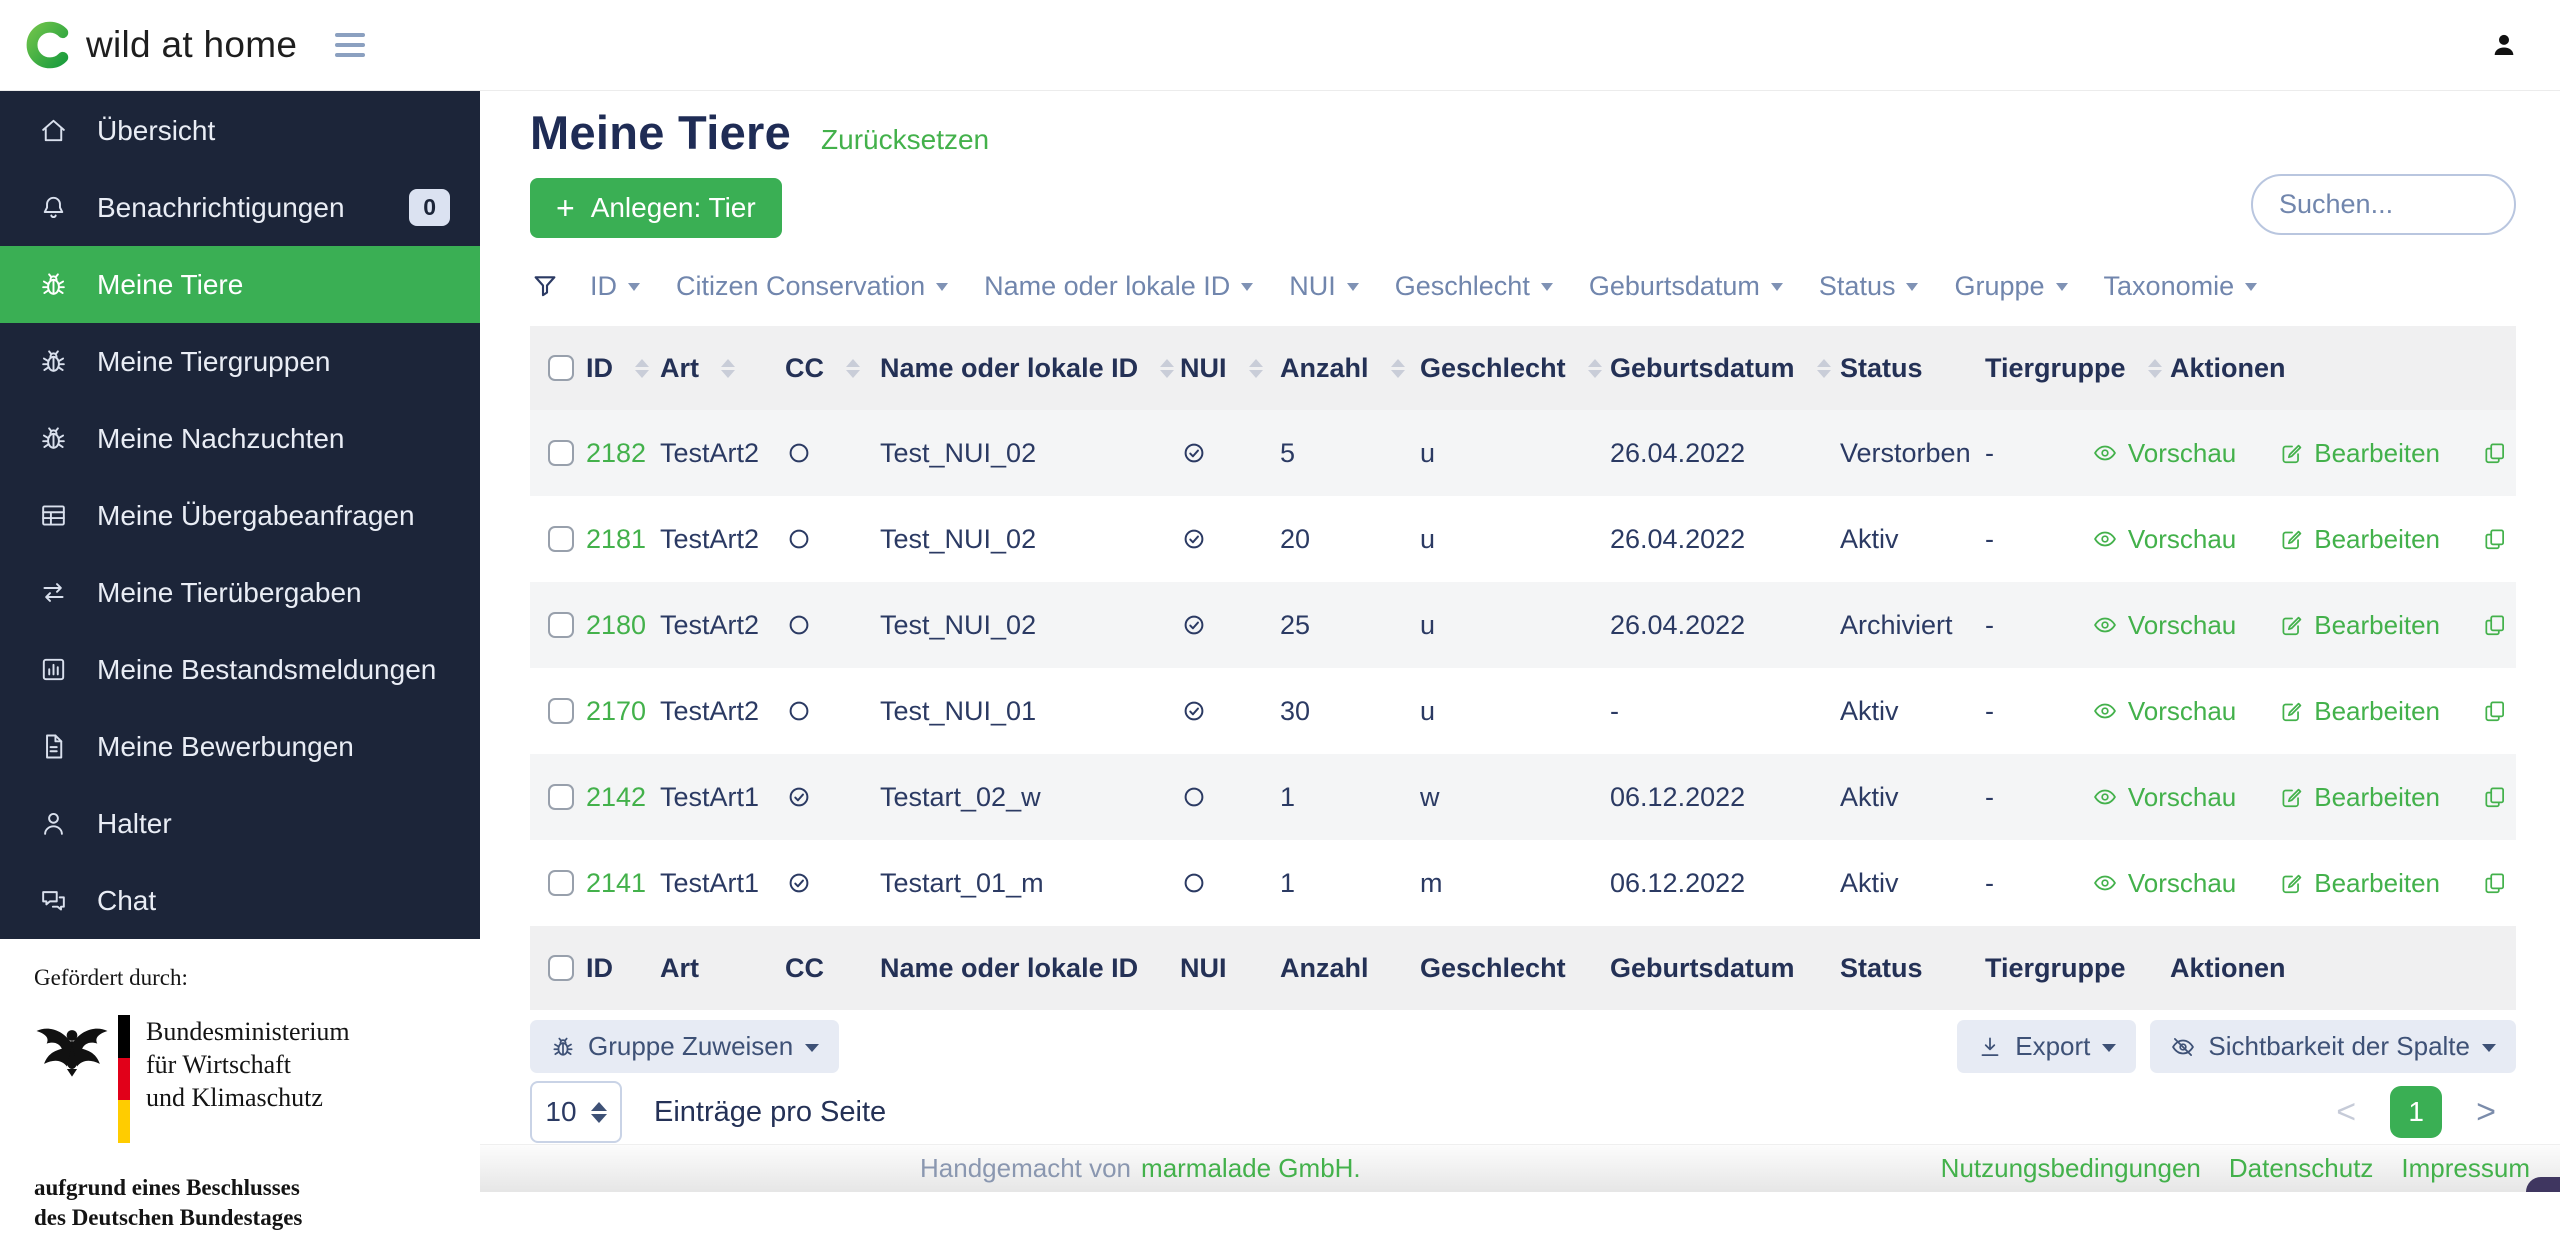  Describe the element at coordinates (2011, 286) in the screenshot. I see `filter-gruppe: Gruppe` at that location.